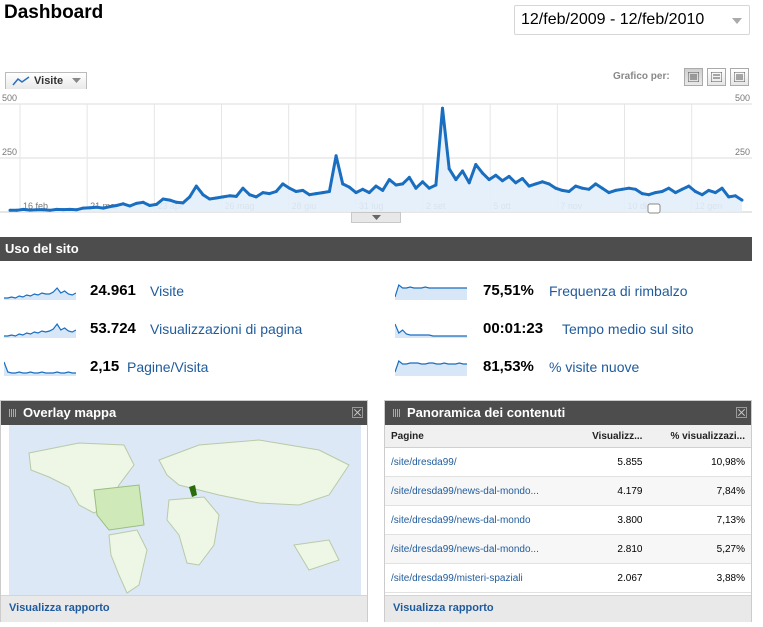 The image size is (763, 627). What do you see at coordinates (167, 291) in the screenshot?
I see `stat-label-link: Visite` at bounding box center [167, 291].